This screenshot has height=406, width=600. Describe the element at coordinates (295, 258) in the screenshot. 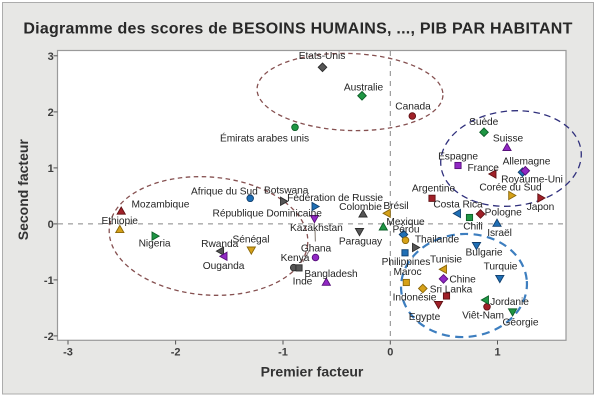

I see `svg-text: Kenya` at that location.